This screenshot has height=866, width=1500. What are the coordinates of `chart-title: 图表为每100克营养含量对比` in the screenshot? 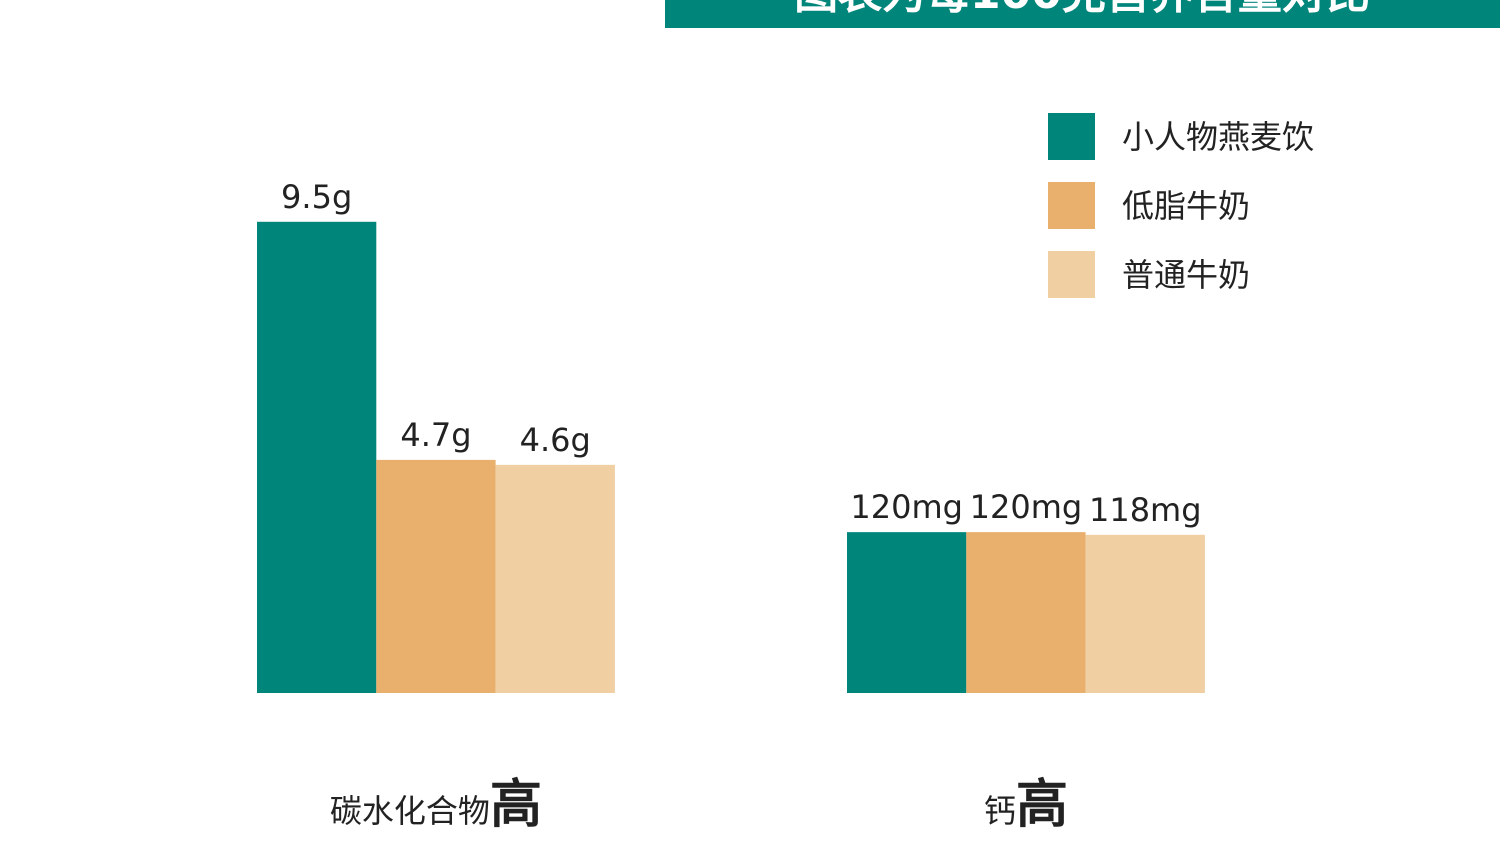 It's located at (1082, 9).